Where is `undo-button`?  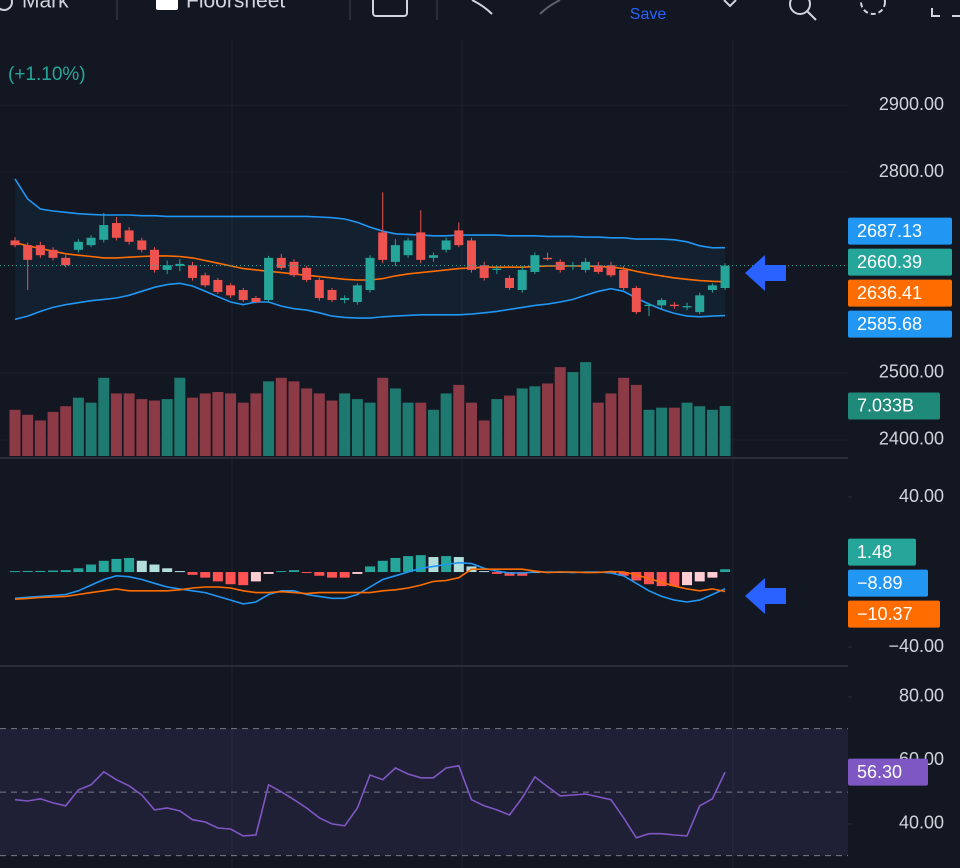 undo-button is located at coordinates (482, 7).